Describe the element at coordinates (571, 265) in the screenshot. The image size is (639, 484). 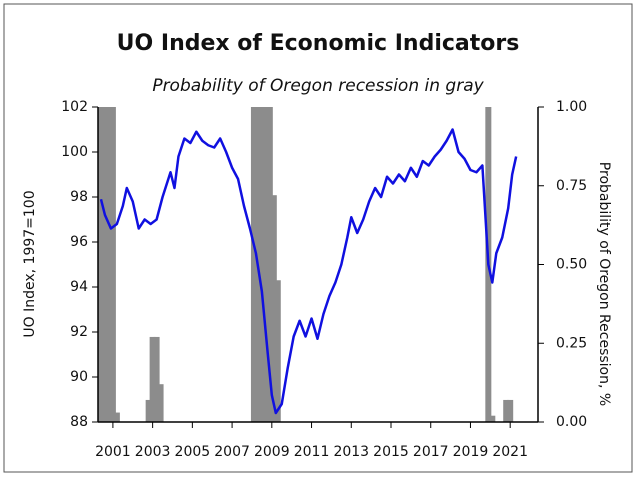
I see `y2-tick-label: 0.50` at that location.